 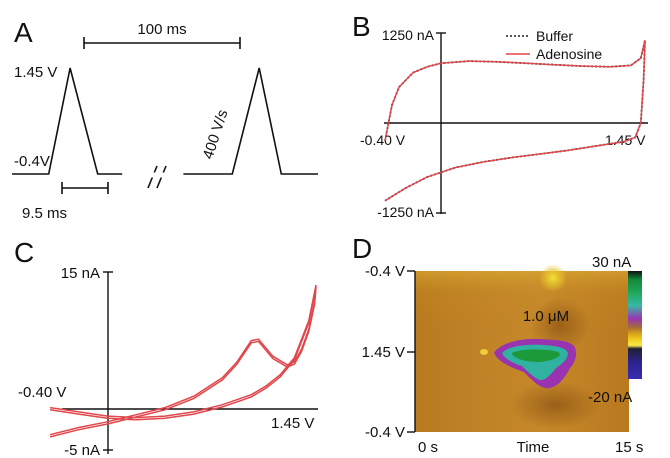 What do you see at coordinates (292, 423) in the screenshot?
I see `c-xlabel-right: 1.45 V` at bounding box center [292, 423].